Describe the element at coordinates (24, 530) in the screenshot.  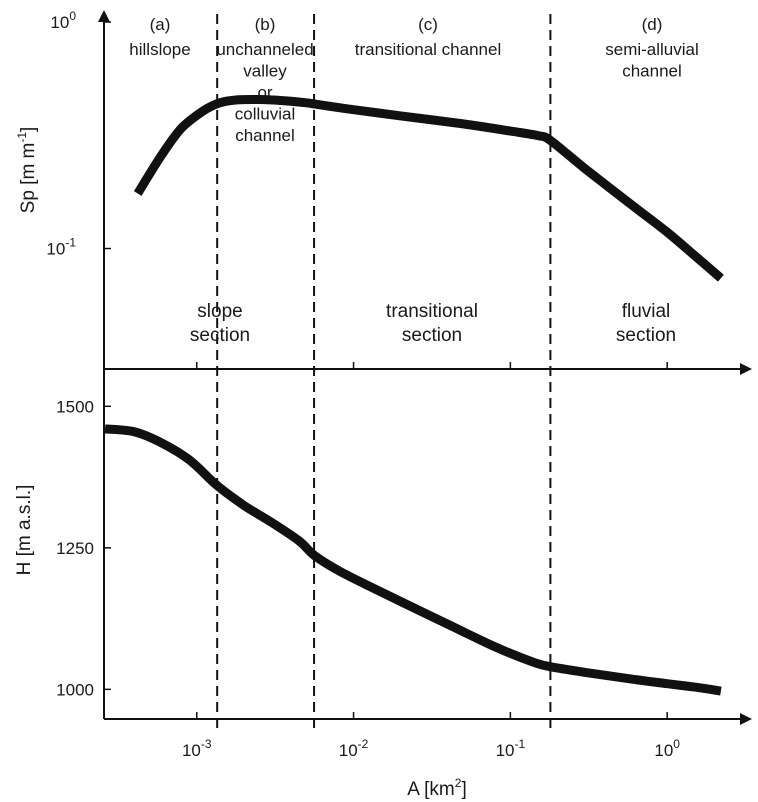
I see `bottom-y-axis-label: H [m a.s.l.]` at that location.